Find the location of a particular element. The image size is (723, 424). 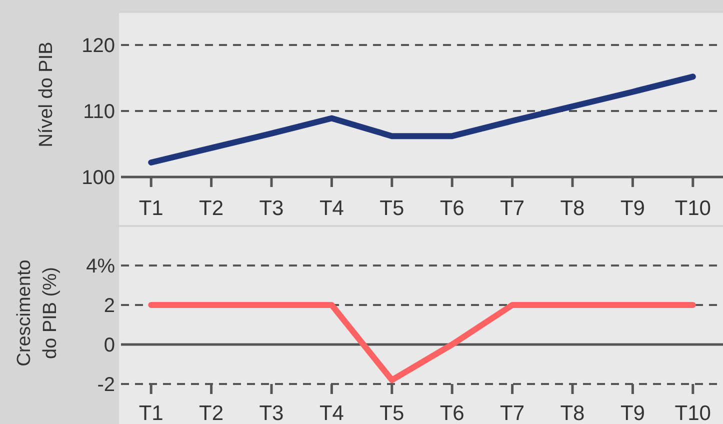

y-tick-label: 0 is located at coordinates (109, 345).